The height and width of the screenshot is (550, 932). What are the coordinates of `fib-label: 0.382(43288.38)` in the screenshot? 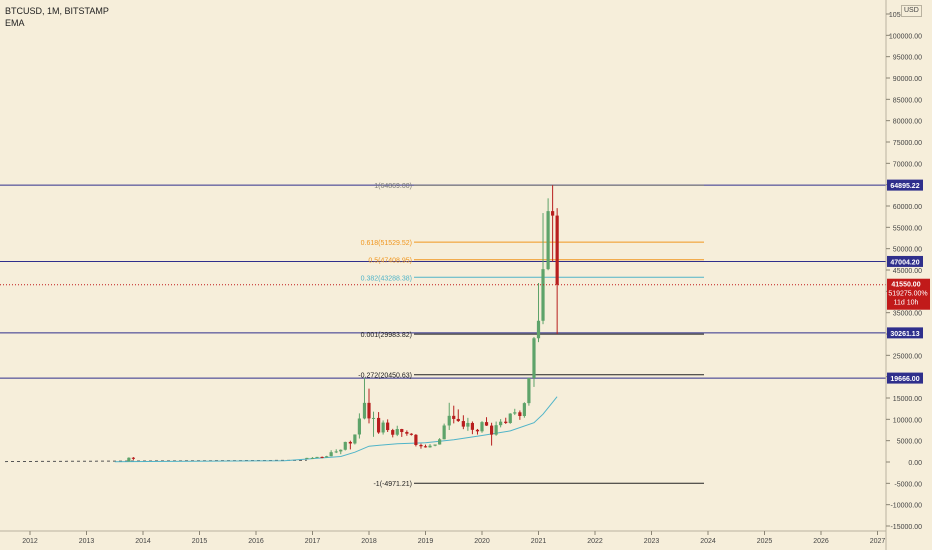 It's located at (386, 278).